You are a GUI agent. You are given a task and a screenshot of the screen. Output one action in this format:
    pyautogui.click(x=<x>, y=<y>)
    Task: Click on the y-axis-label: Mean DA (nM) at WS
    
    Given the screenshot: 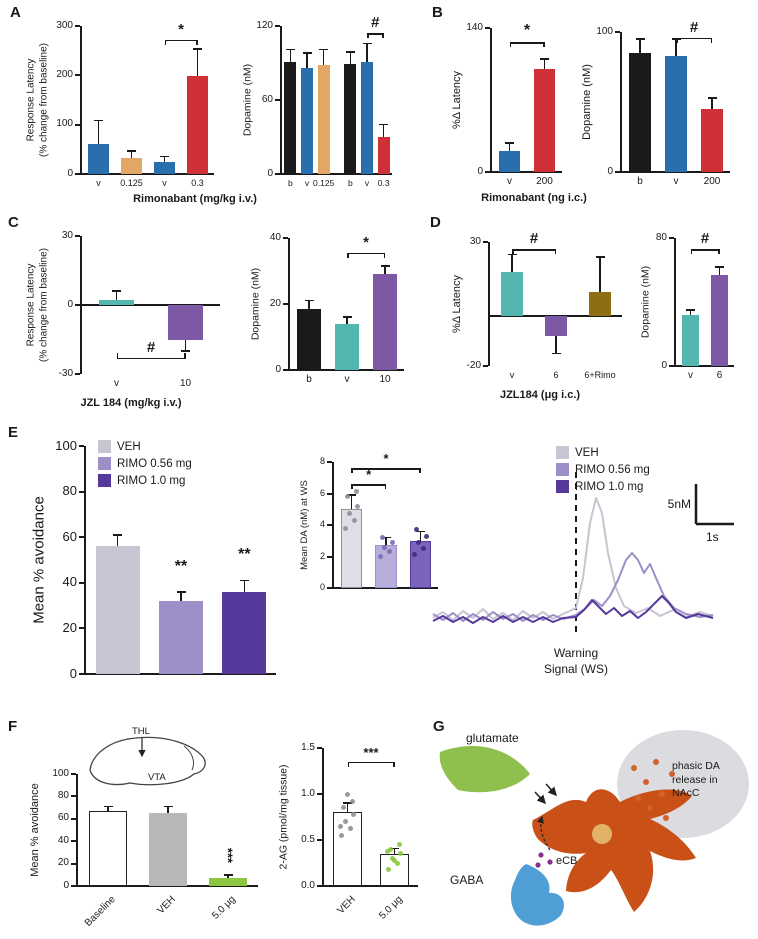 What is the action you would take?
    pyautogui.click(x=305, y=525)
    